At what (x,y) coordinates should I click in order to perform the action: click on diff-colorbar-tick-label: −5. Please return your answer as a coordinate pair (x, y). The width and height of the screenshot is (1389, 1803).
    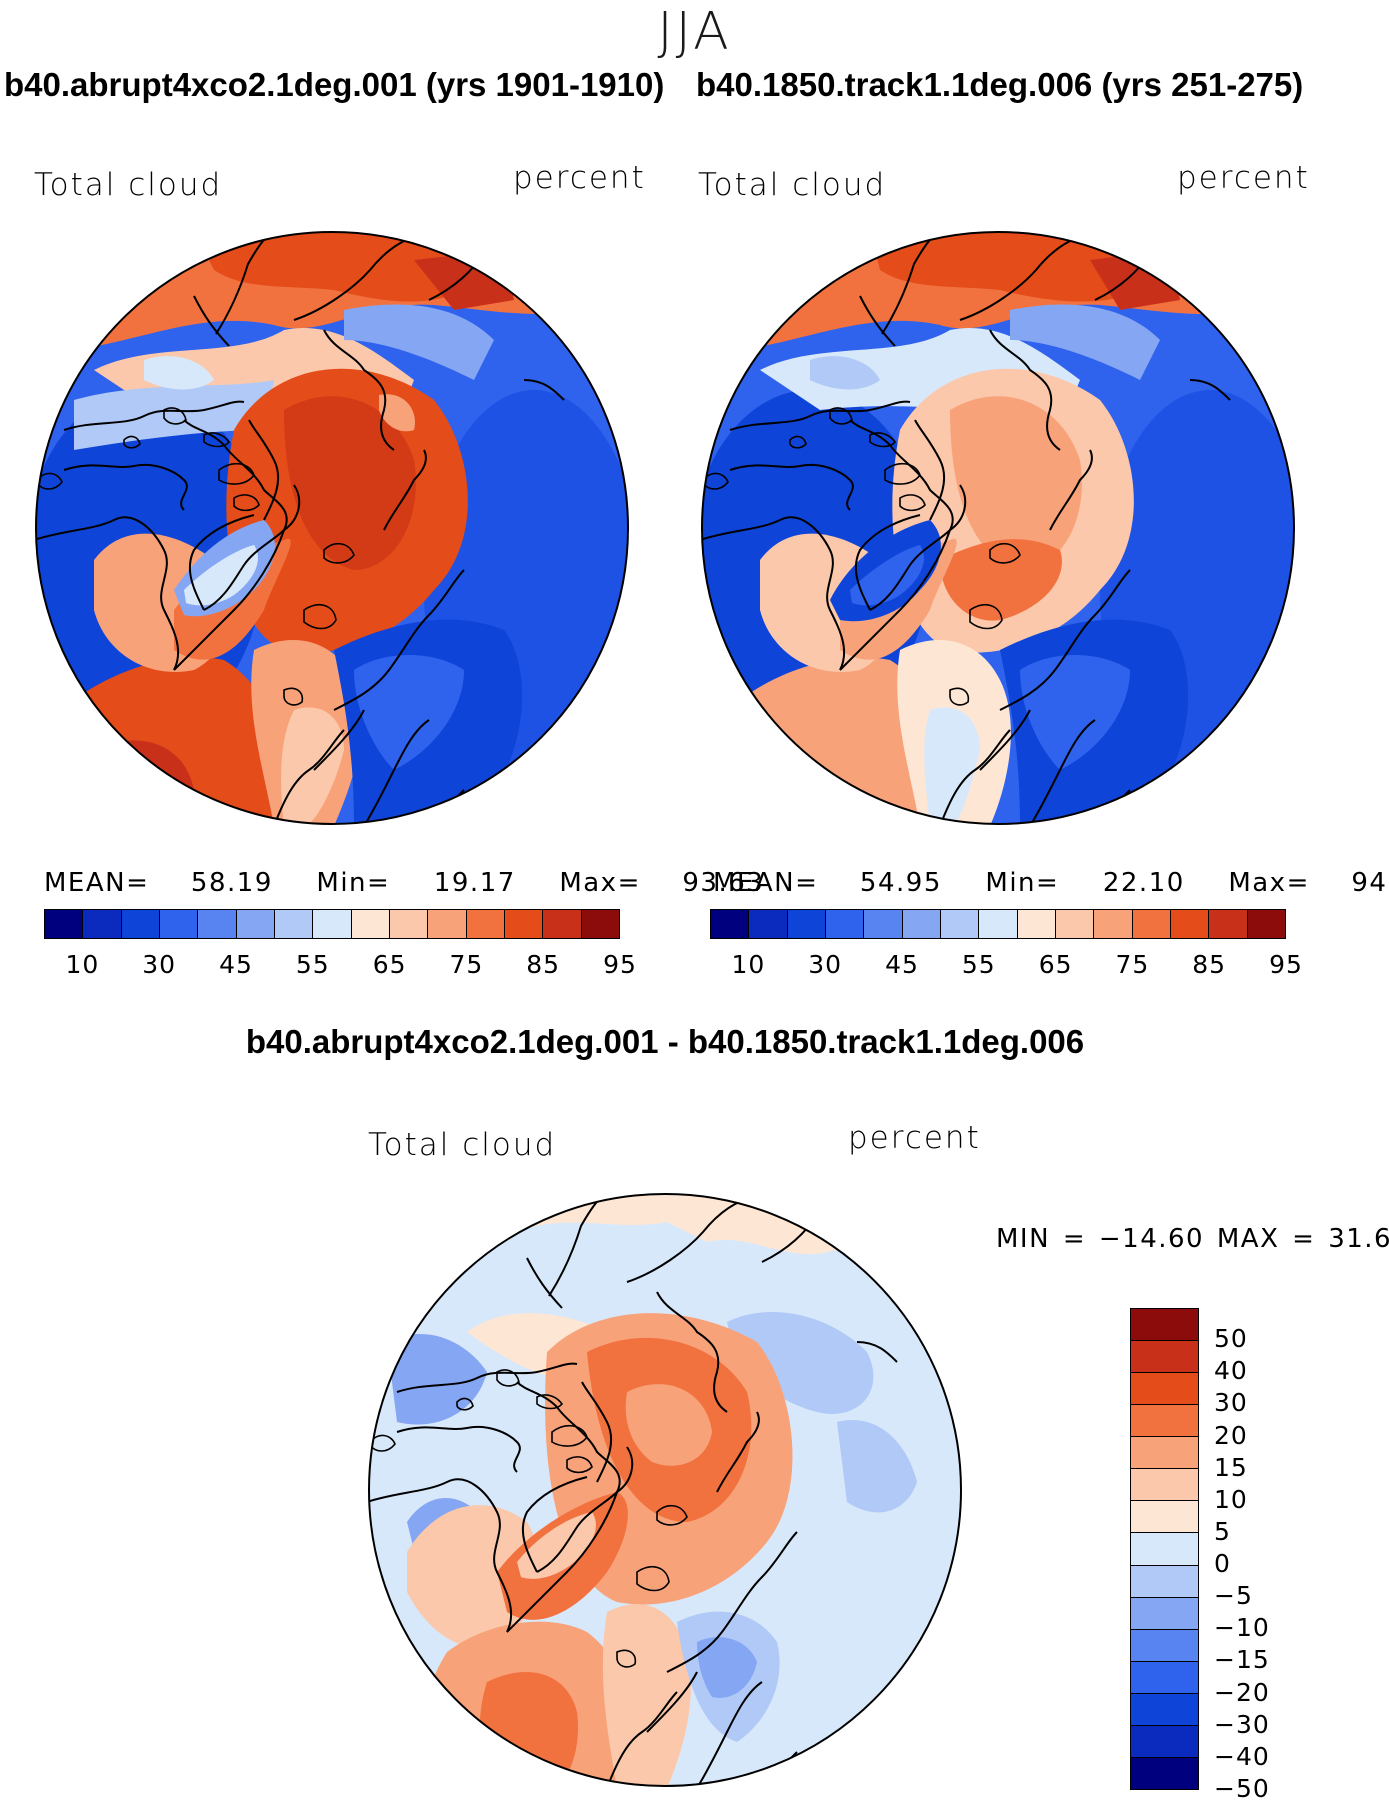
    Looking at the image, I should click on (1233, 1596).